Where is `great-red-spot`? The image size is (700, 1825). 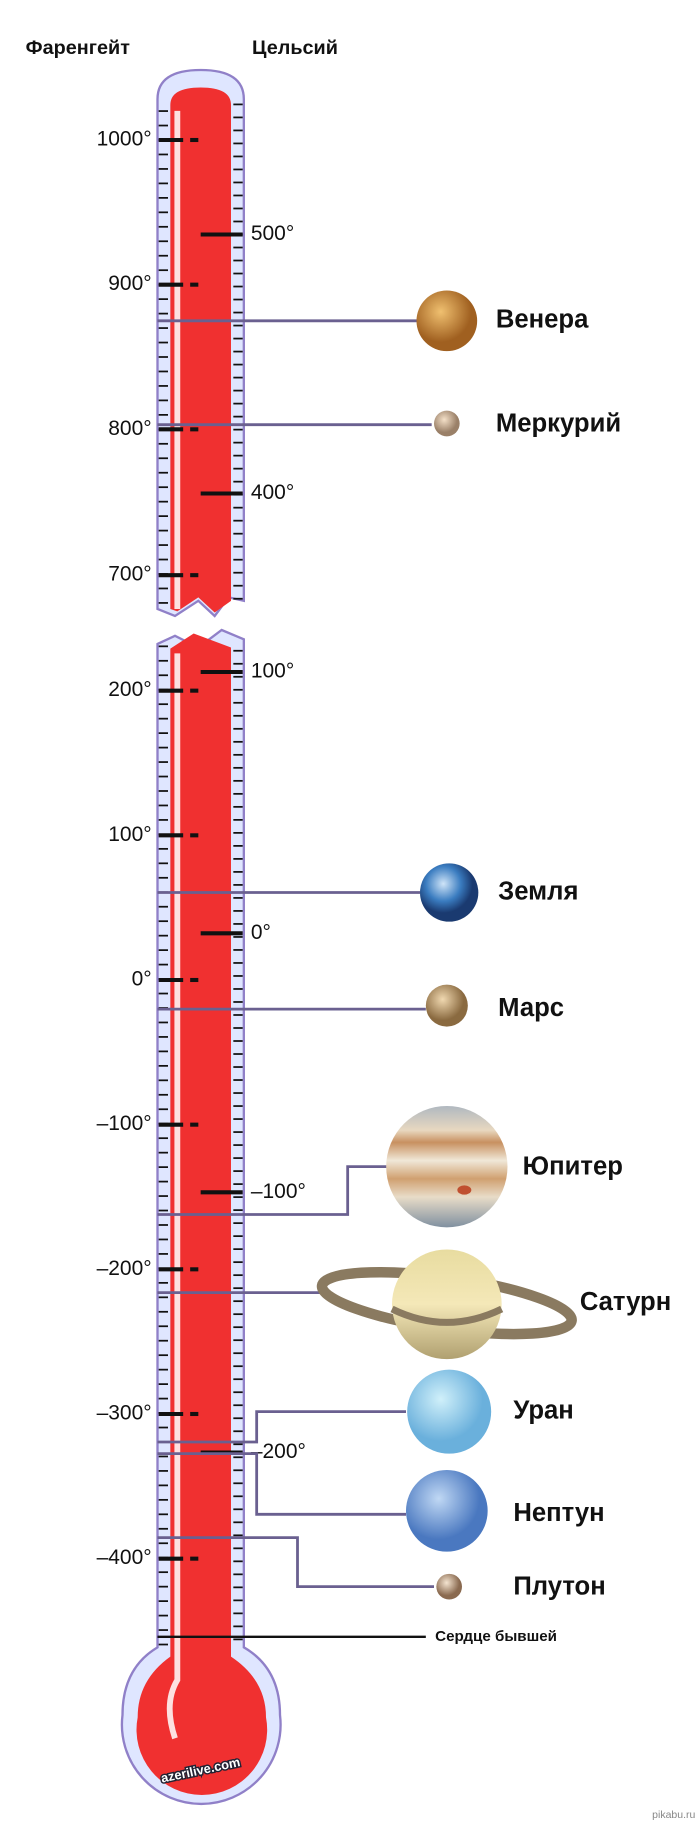
great-red-spot is located at coordinates (464, 1190).